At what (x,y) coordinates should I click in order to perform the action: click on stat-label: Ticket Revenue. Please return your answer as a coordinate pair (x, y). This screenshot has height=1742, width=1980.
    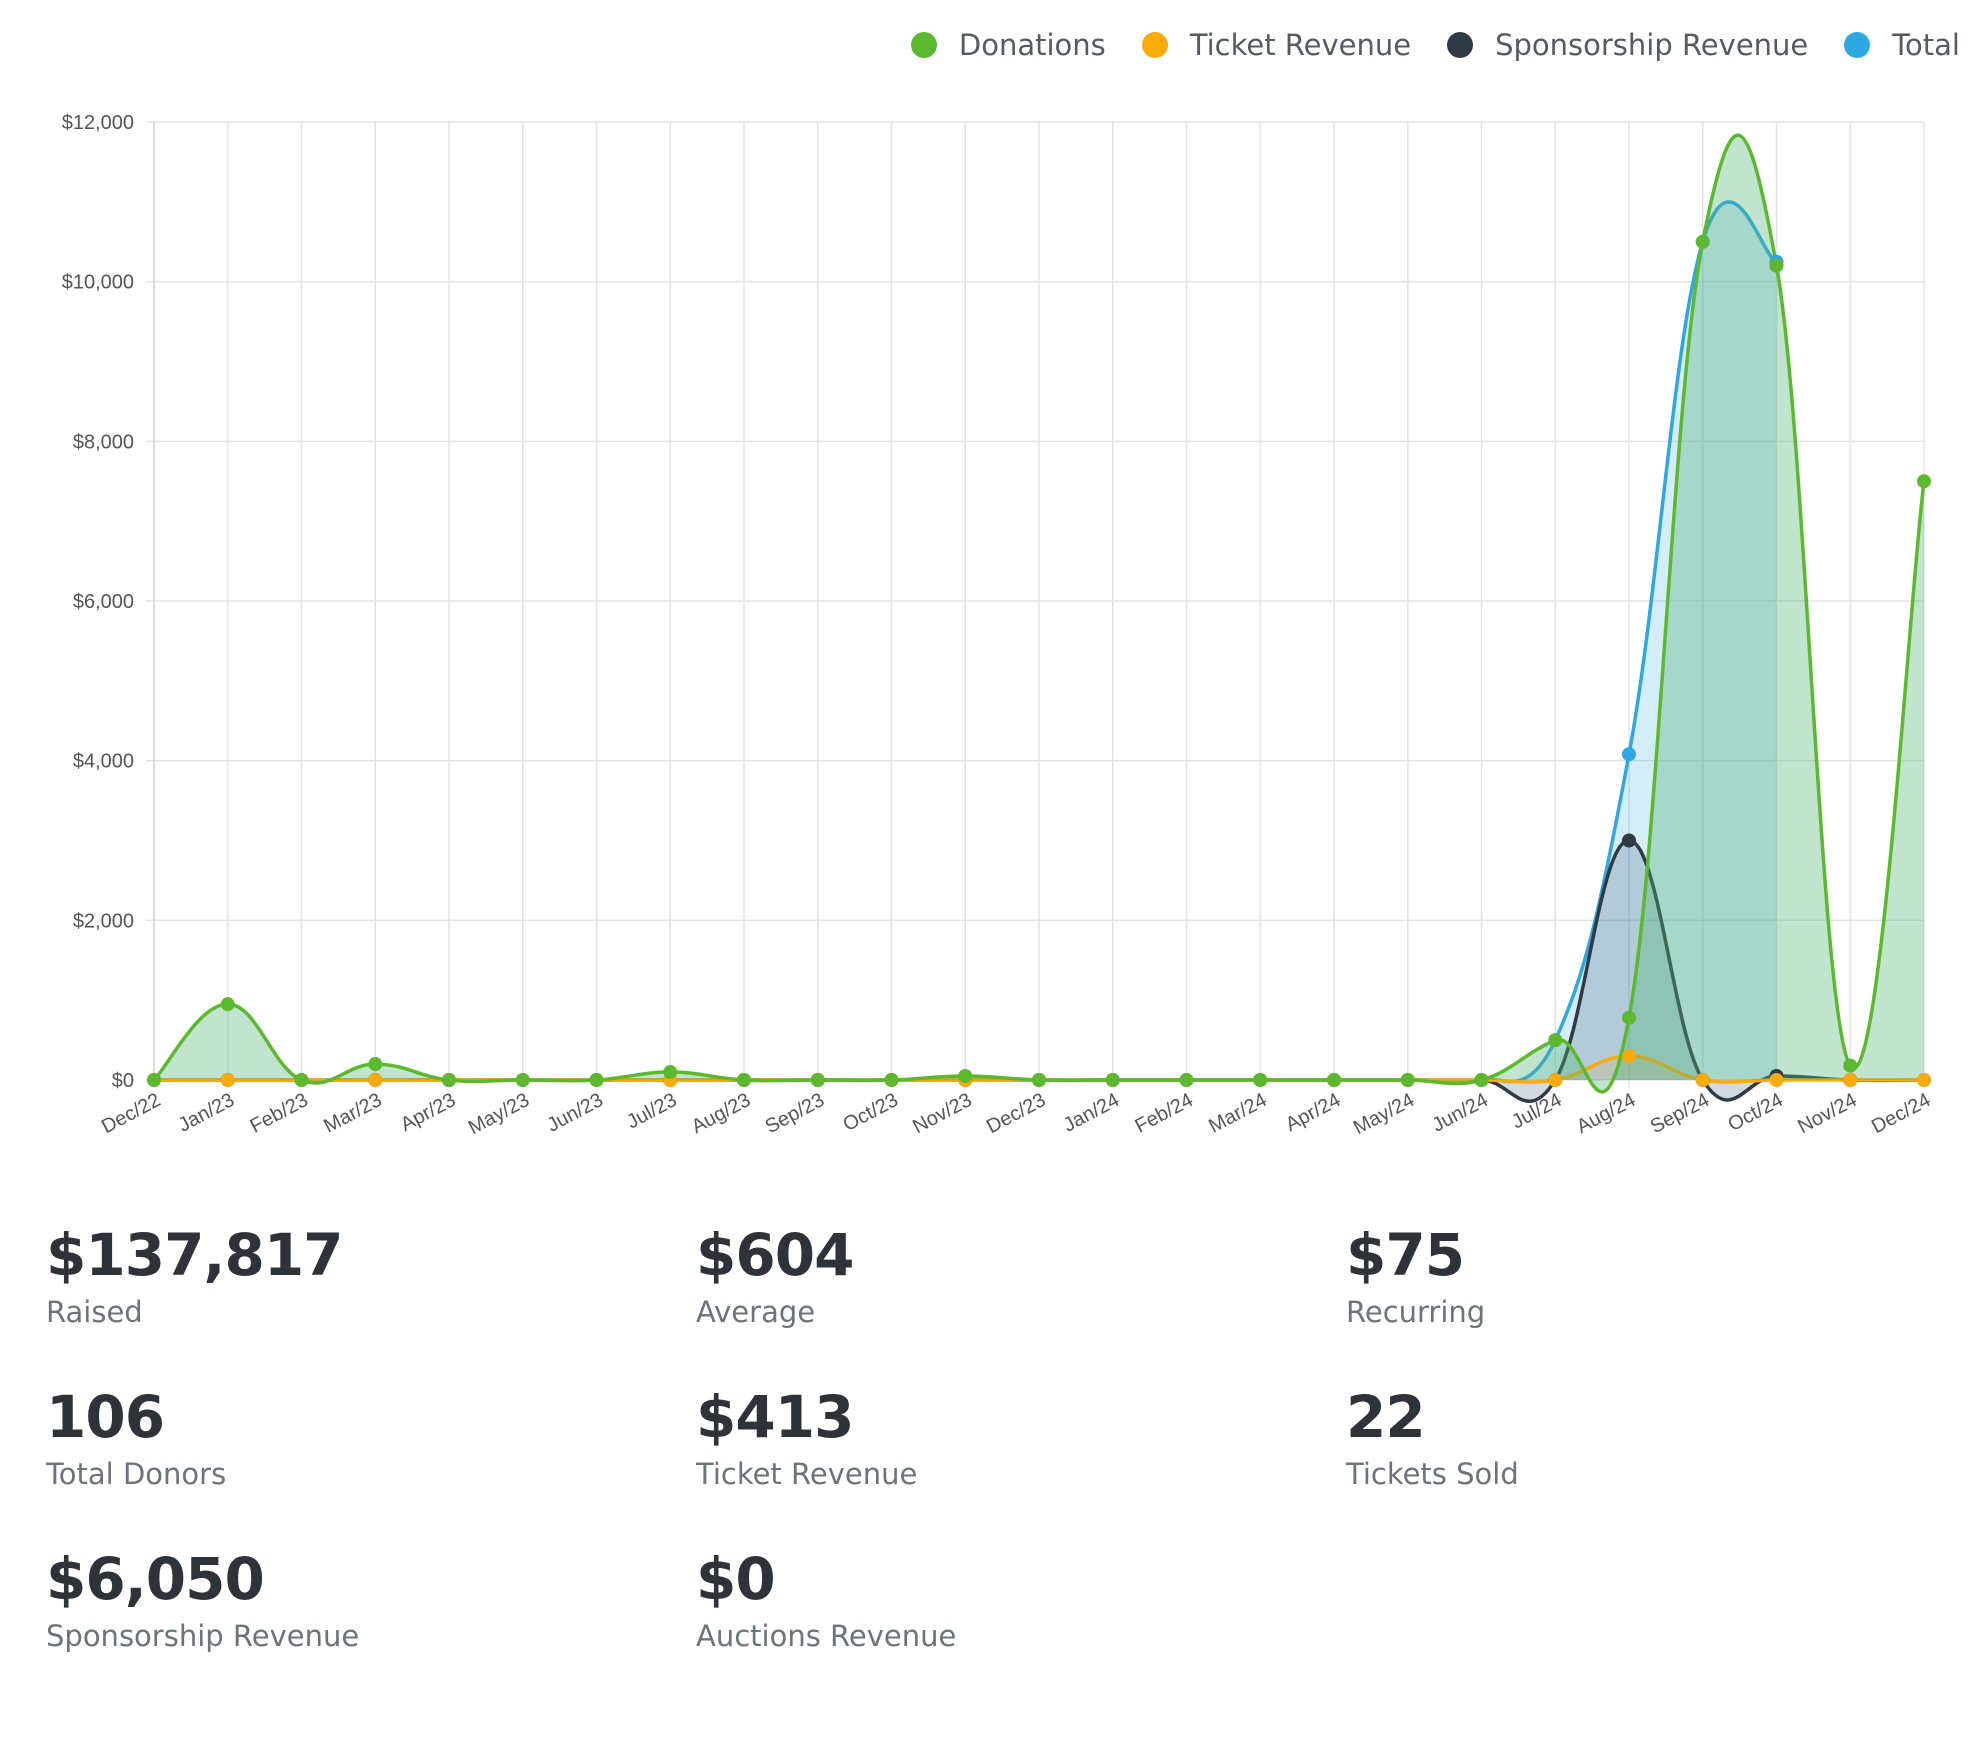
    Looking at the image, I should click on (807, 1474).